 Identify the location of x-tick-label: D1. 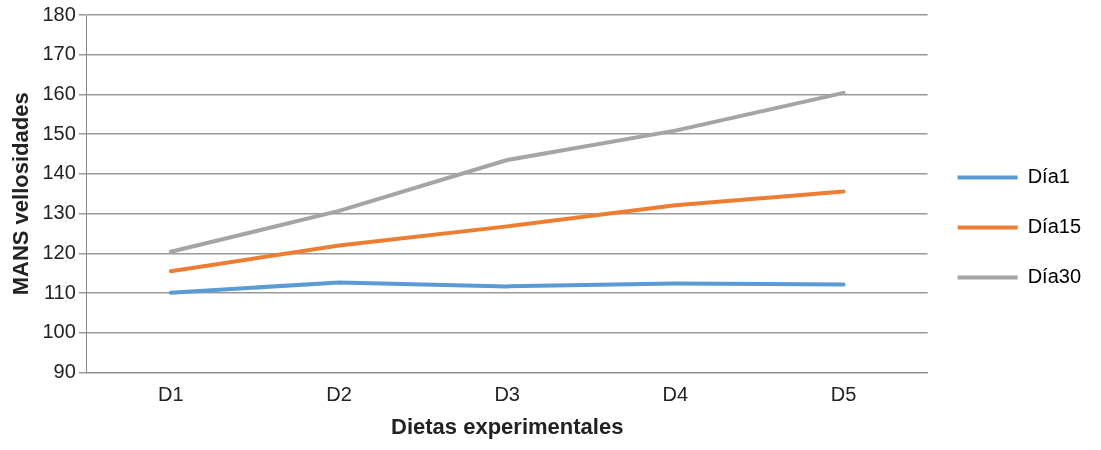
(171, 394).